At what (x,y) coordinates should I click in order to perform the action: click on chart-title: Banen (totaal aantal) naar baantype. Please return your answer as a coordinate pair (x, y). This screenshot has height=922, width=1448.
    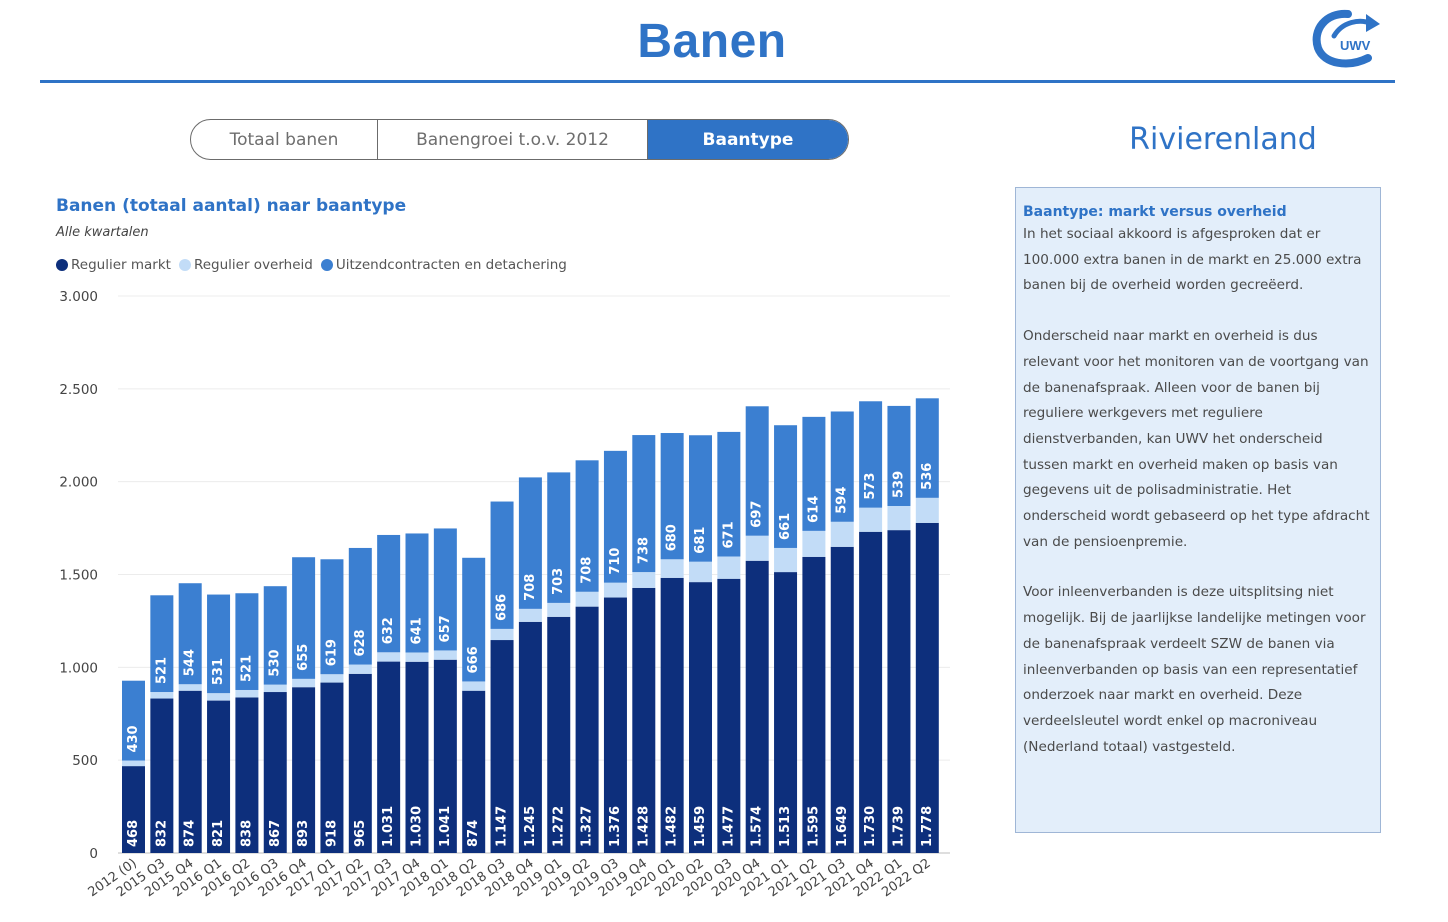
    Looking at the image, I should click on (231, 206).